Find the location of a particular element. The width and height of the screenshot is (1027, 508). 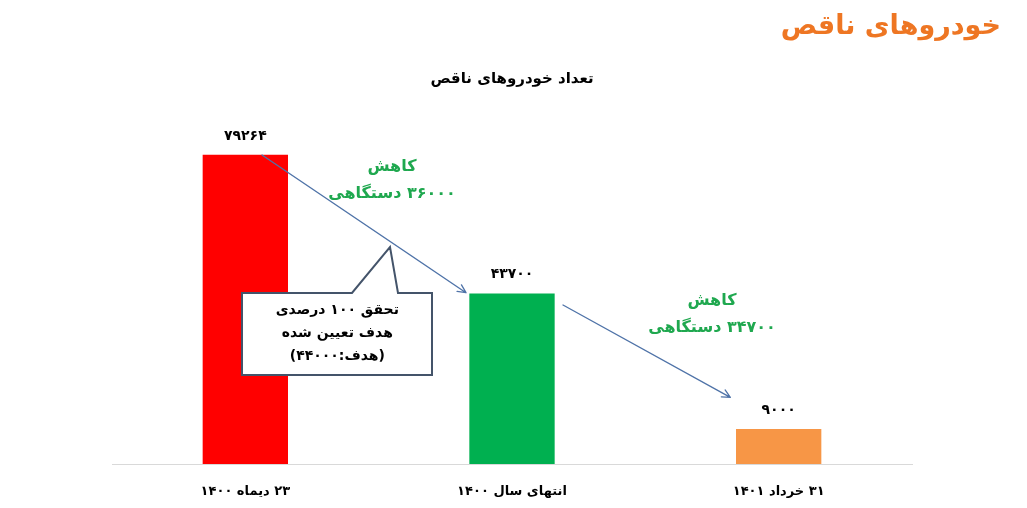

x-tick-label: انتهای سال ۱۴۰۰ is located at coordinates (512, 491).